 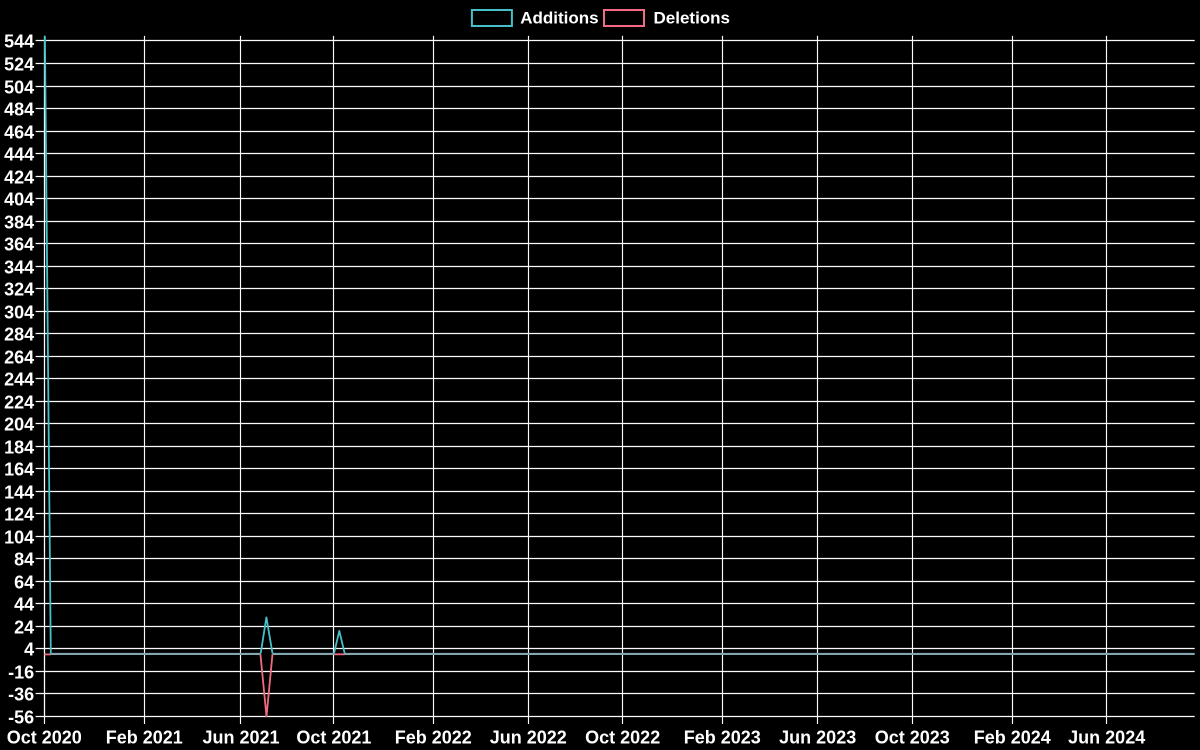 What do you see at coordinates (24, 582) in the screenshot?
I see `svg-text: 64` at bounding box center [24, 582].